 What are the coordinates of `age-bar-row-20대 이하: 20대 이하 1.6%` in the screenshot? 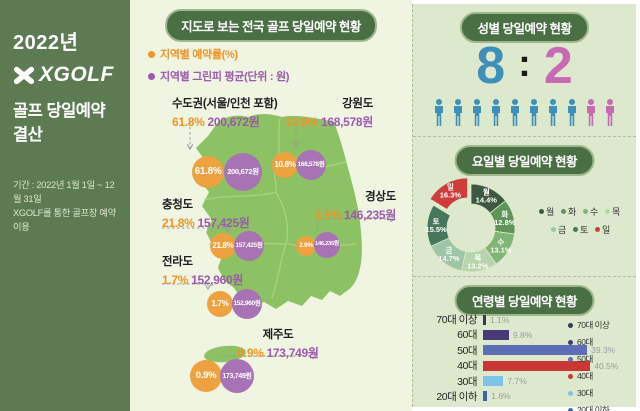 It's located at (494, 396).